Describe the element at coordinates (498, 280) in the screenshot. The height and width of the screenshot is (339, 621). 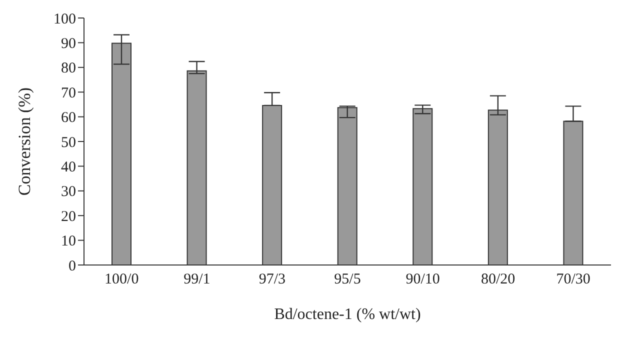
I see `x-tick-label: 80/20` at that location.